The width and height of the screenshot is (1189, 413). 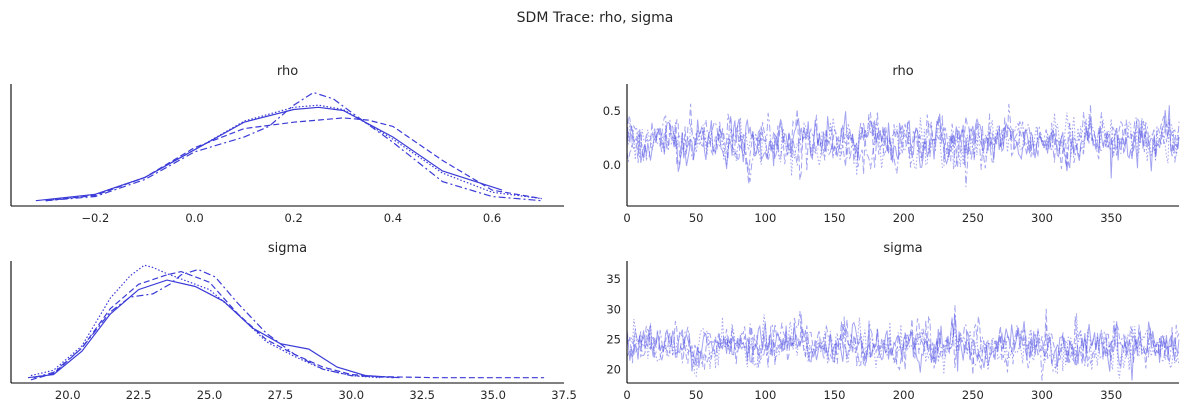 I want to click on x-tick-label: 27.5, so click(x=281, y=395).